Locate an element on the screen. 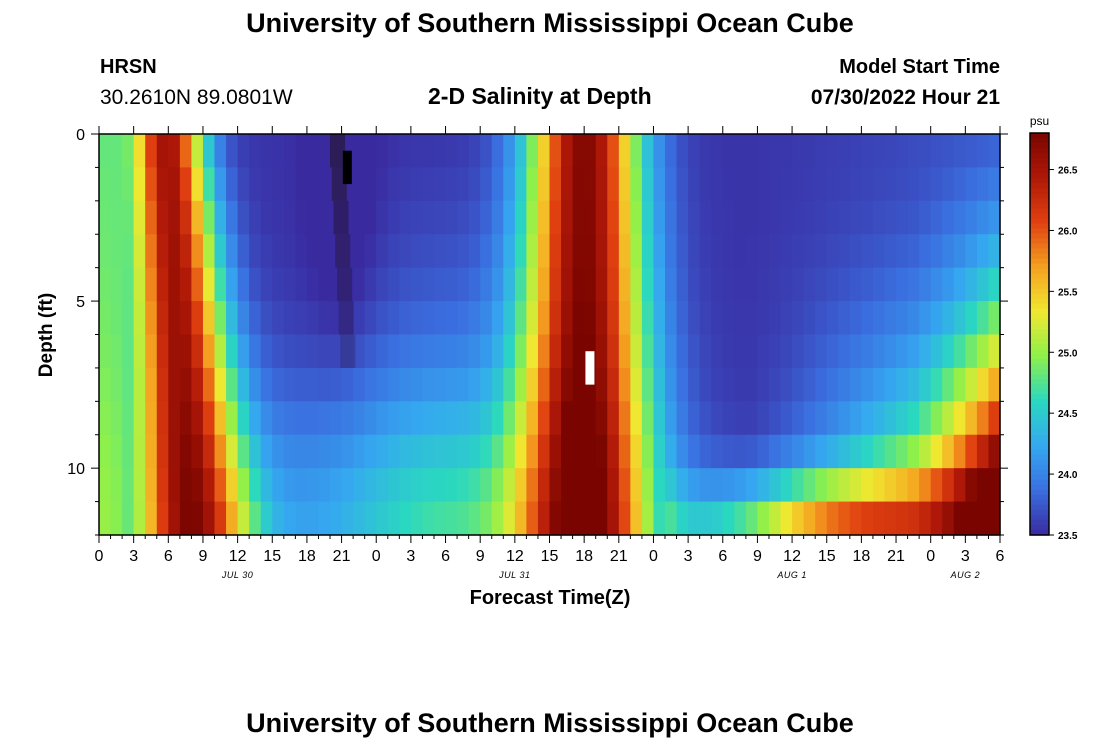  x-tick-label: 3 is located at coordinates (133, 556).